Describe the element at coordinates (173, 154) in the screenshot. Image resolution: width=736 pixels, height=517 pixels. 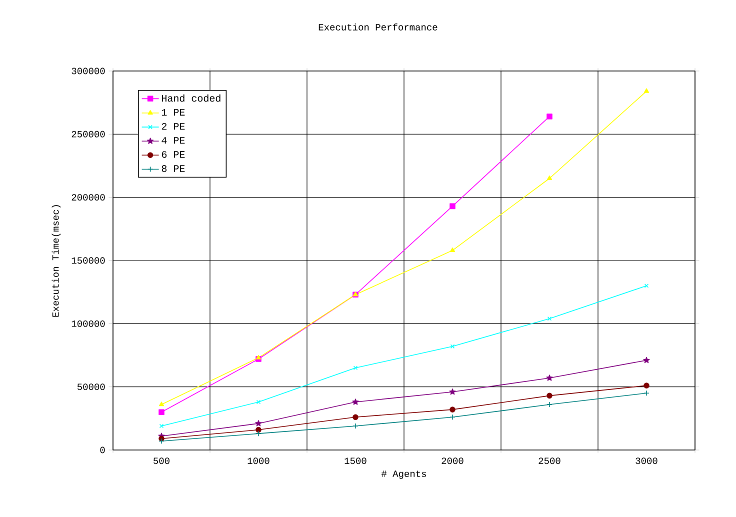
I see `legend-label: 6 PE` at that location.